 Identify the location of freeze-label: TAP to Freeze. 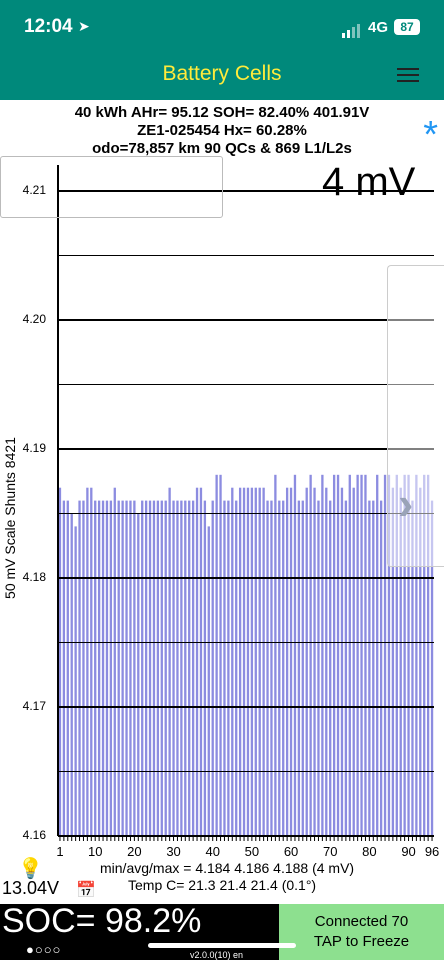
(361, 941).